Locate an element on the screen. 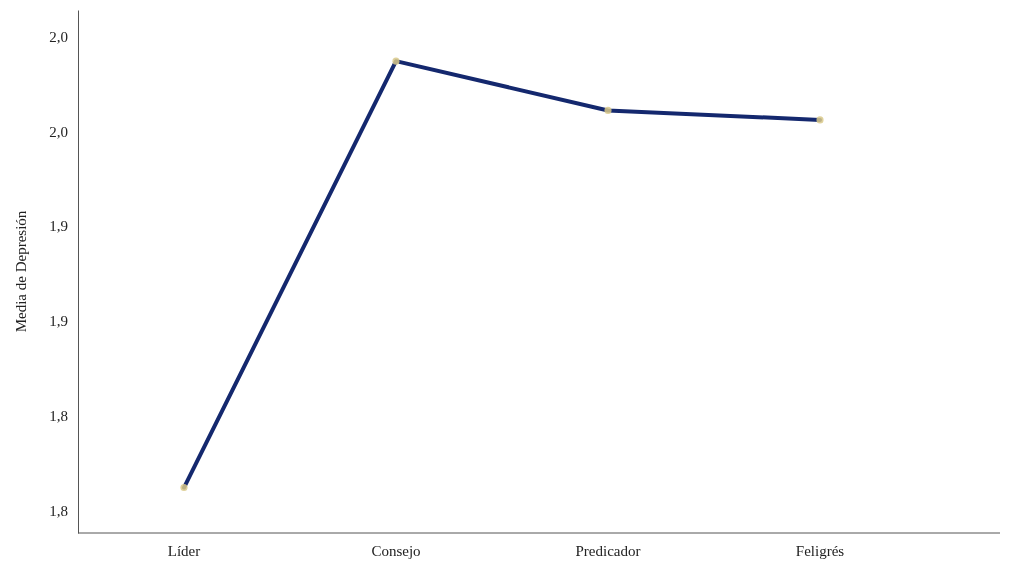 This screenshot has width=1014, height=566. x-tick-label: Feligrés is located at coordinates (820, 550).